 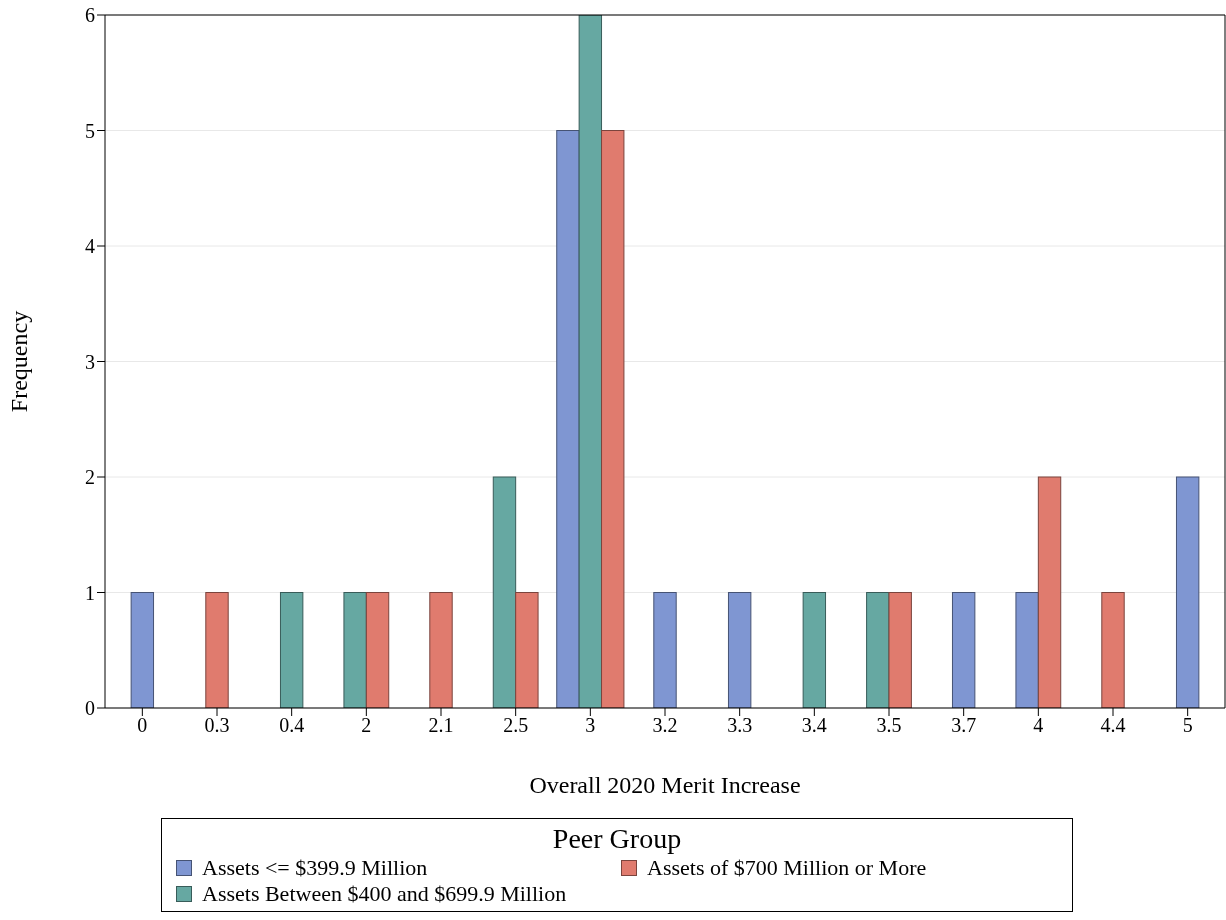 I want to click on x-tick-label: 3.5, so click(x=889, y=725).